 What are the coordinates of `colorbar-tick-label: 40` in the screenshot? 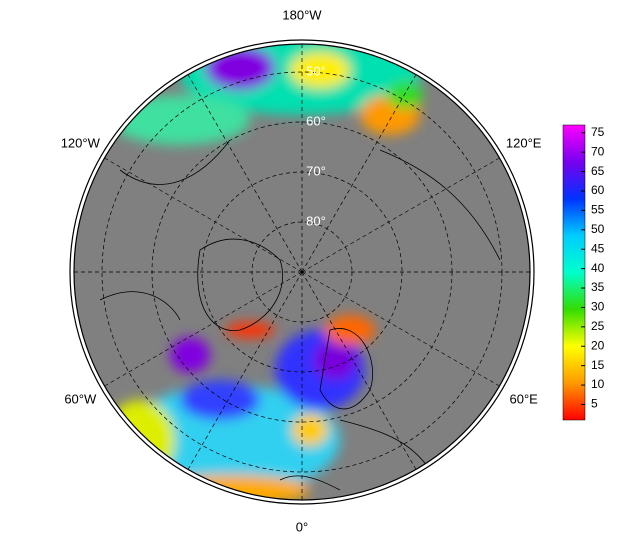 It's located at (598, 268).